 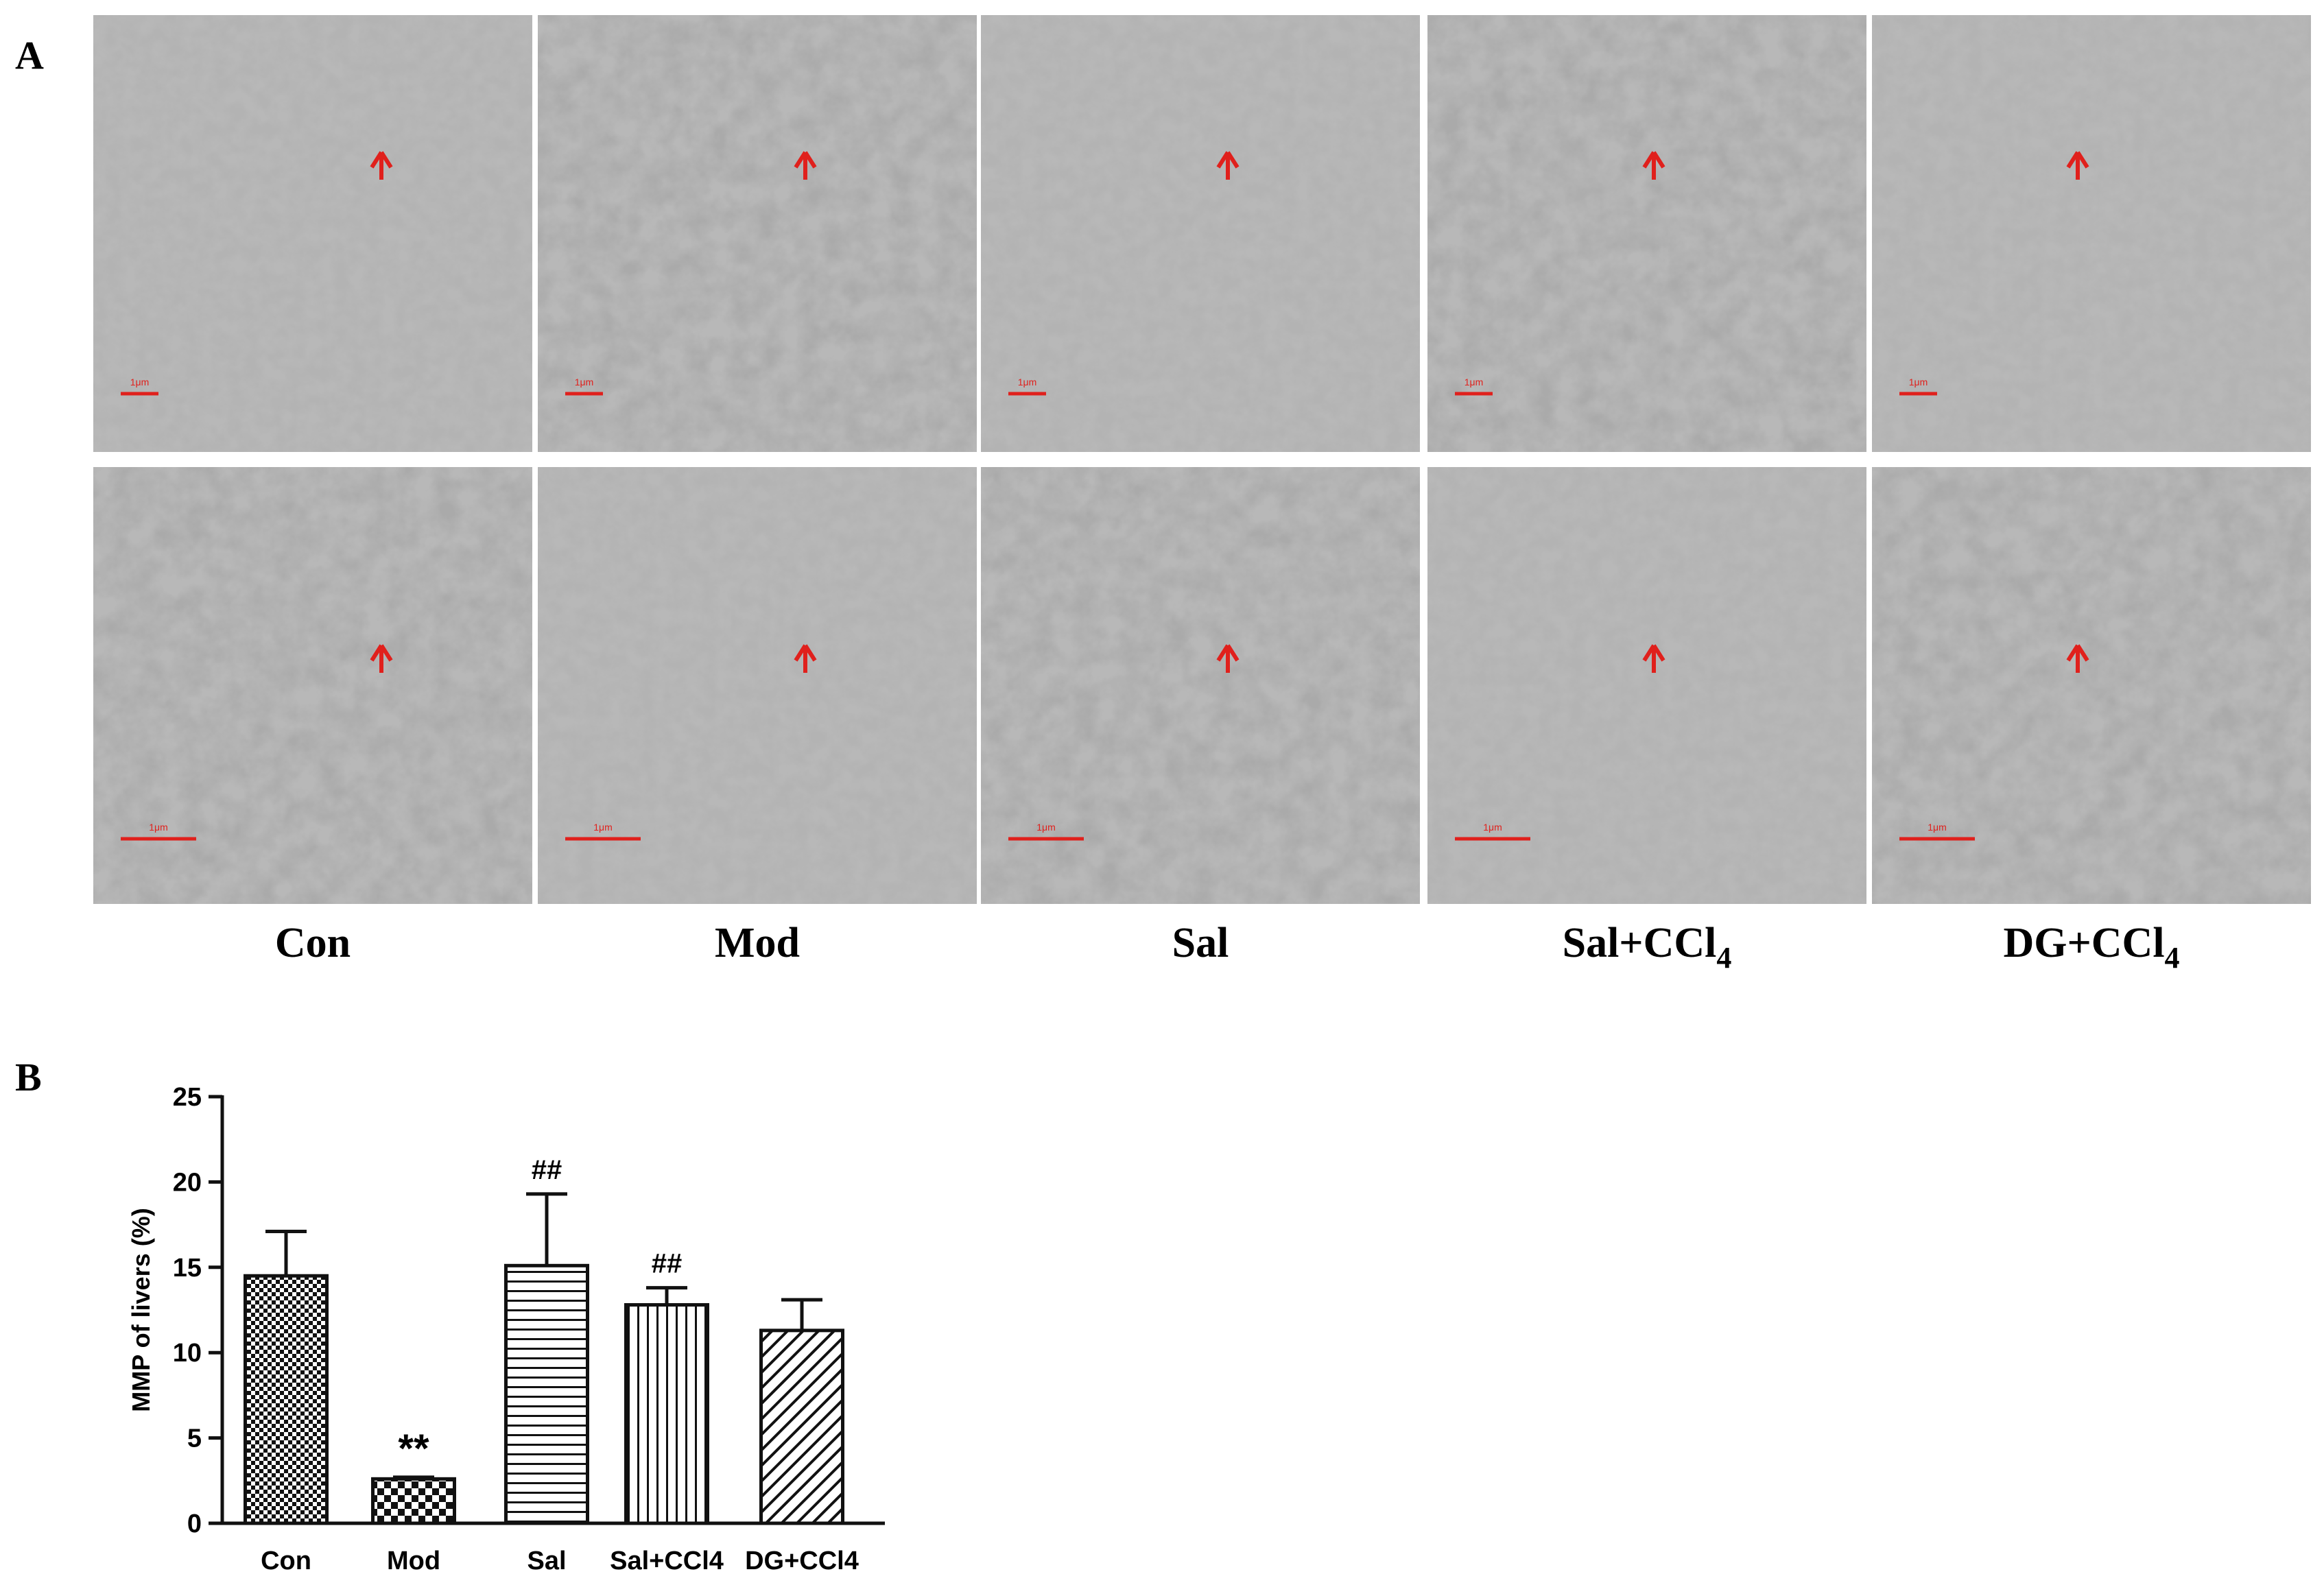 I want to click on x-tick-label: Mod, so click(x=413, y=1561).